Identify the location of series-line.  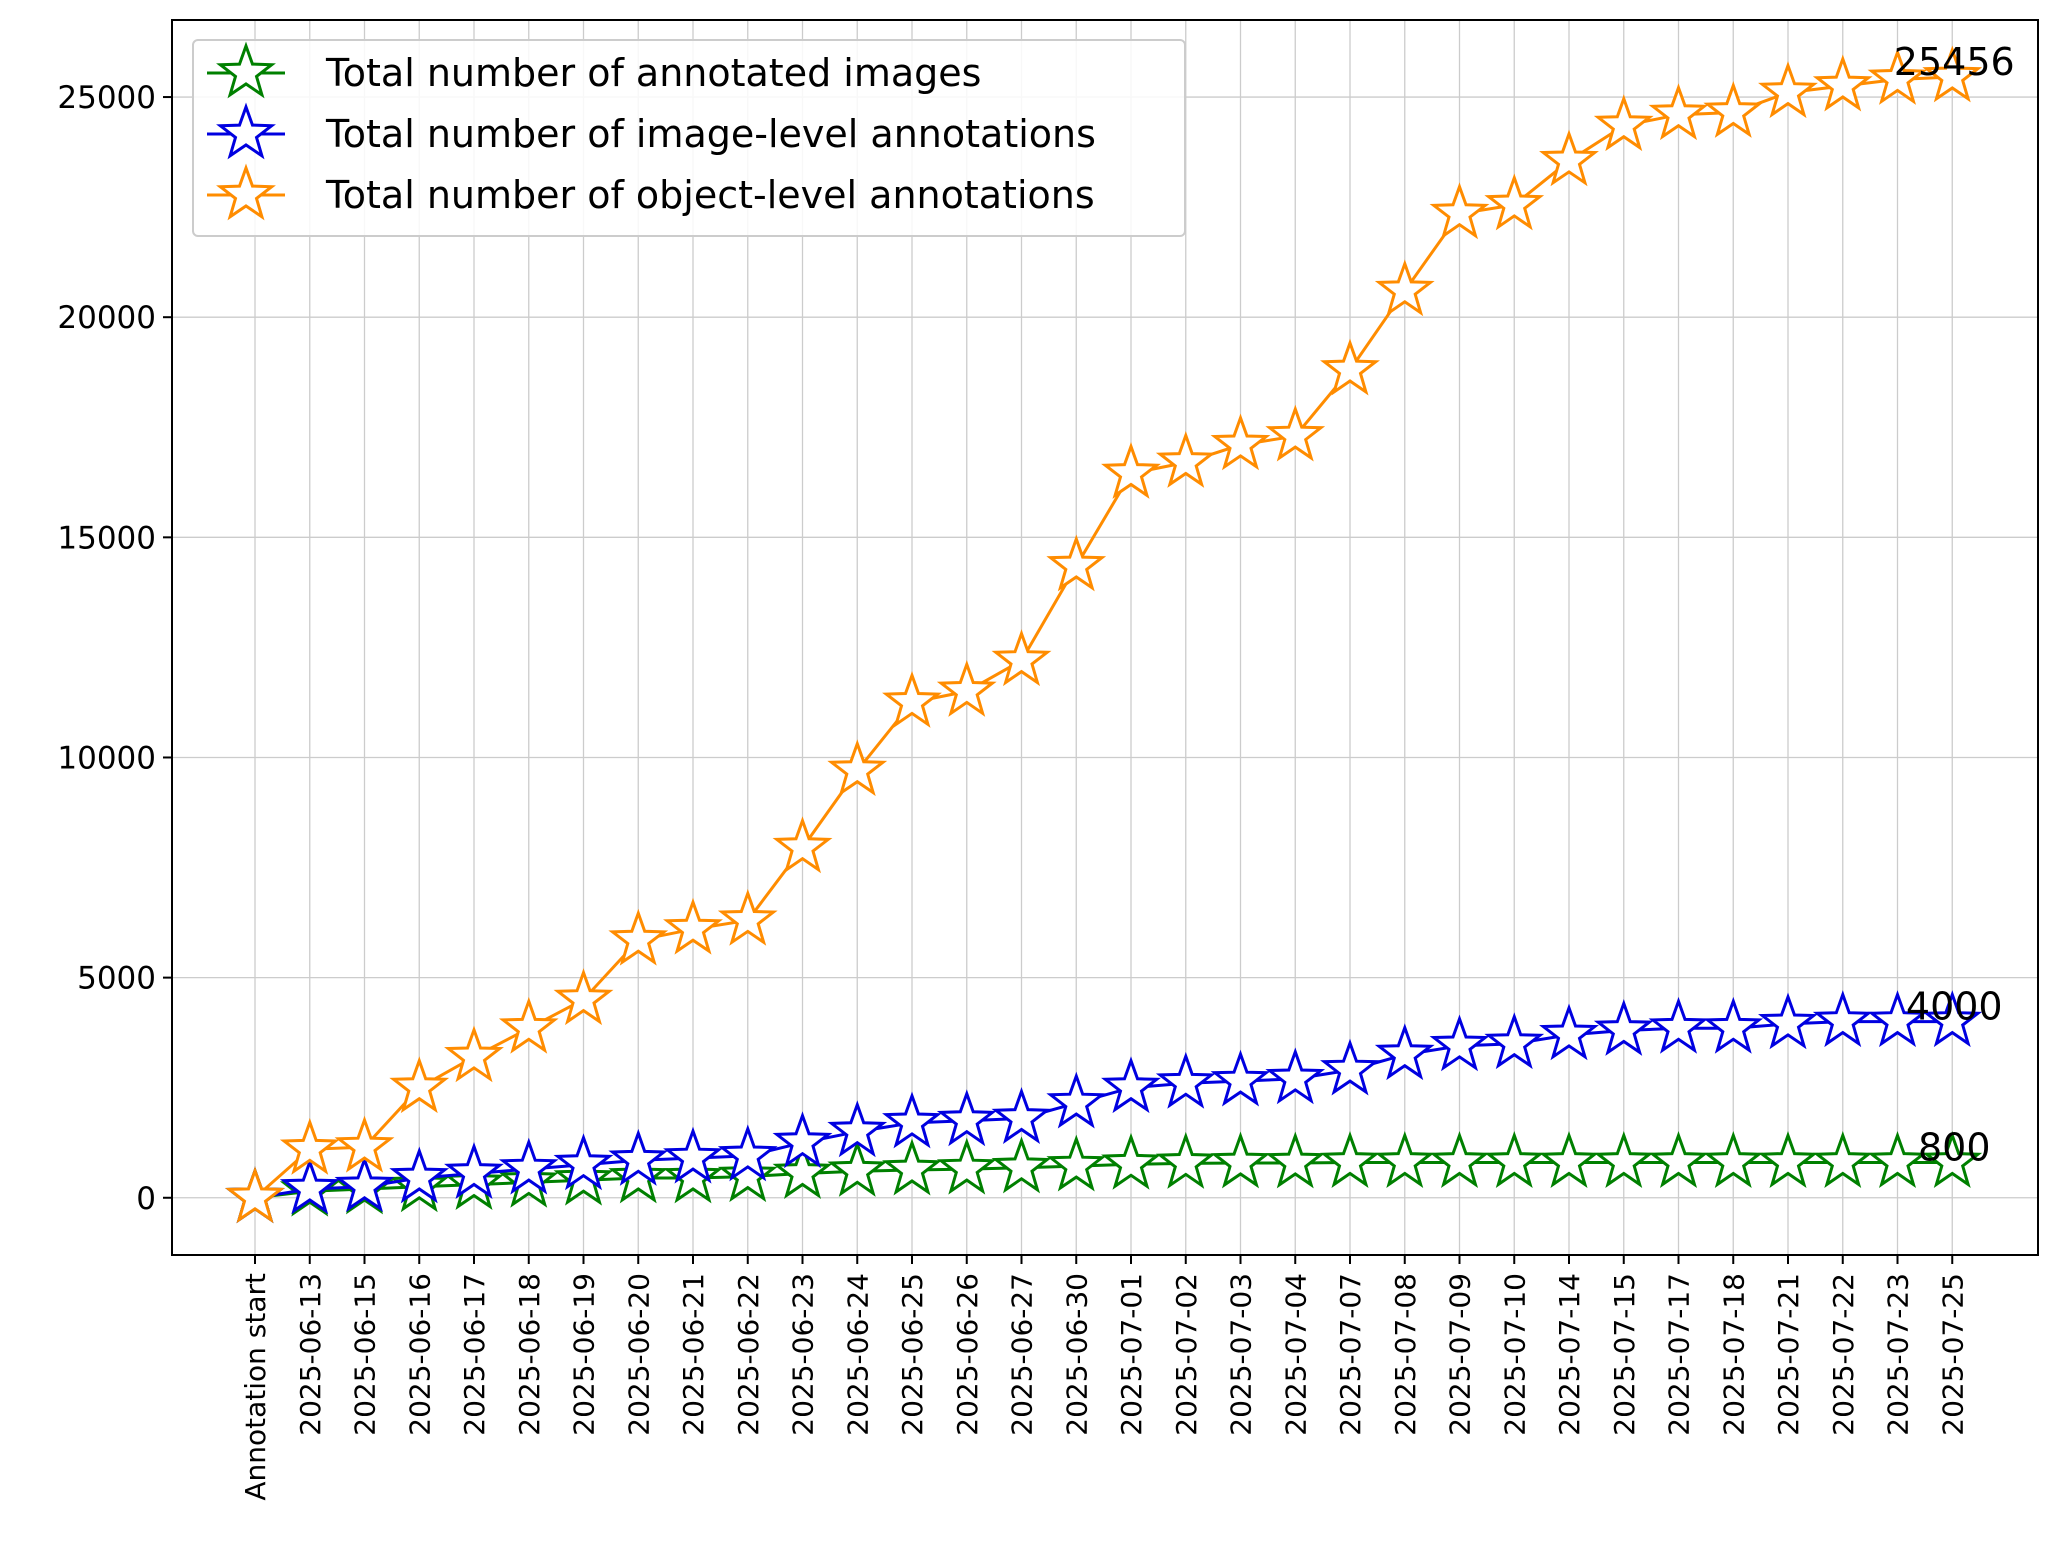
(1103, 1110).